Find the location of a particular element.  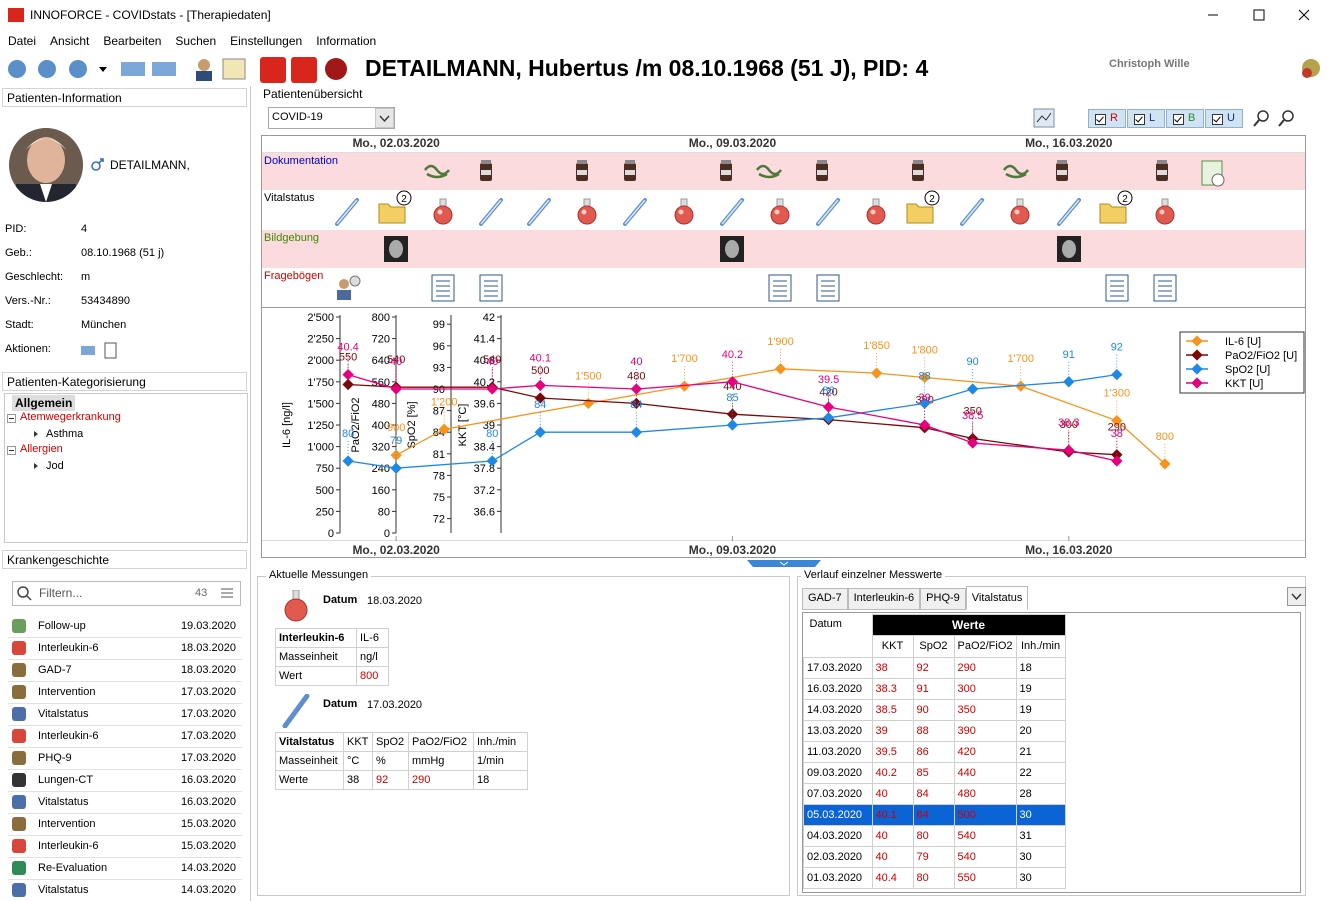

filter-toggle: L is located at coordinates (1146, 118).